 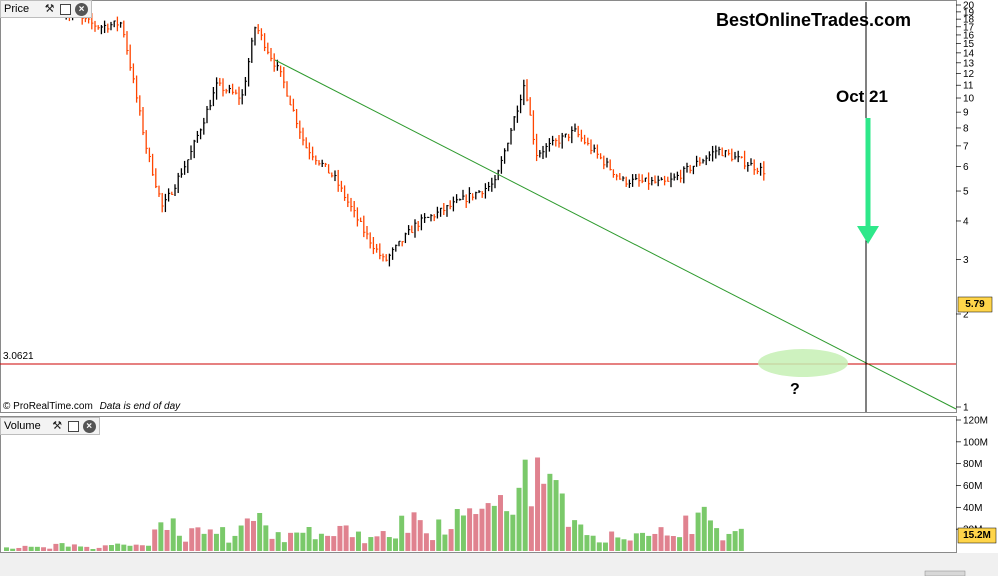 I want to click on support-level-label: 3.0621, so click(x=18, y=356).